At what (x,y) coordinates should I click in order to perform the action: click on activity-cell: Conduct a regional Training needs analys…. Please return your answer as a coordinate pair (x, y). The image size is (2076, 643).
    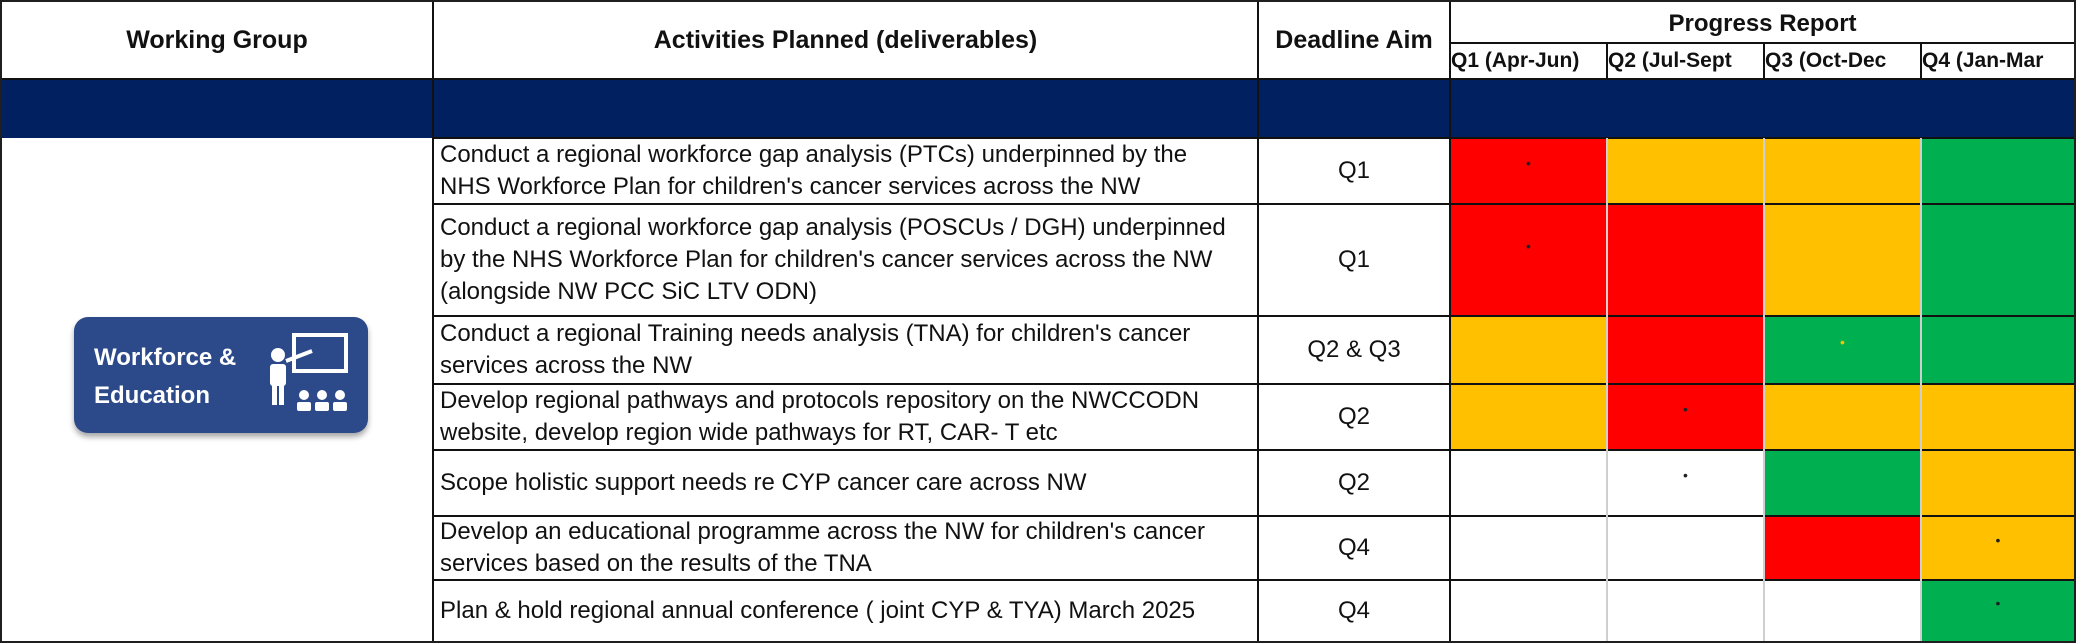
    Looking at the image, I should click on (848, 350).